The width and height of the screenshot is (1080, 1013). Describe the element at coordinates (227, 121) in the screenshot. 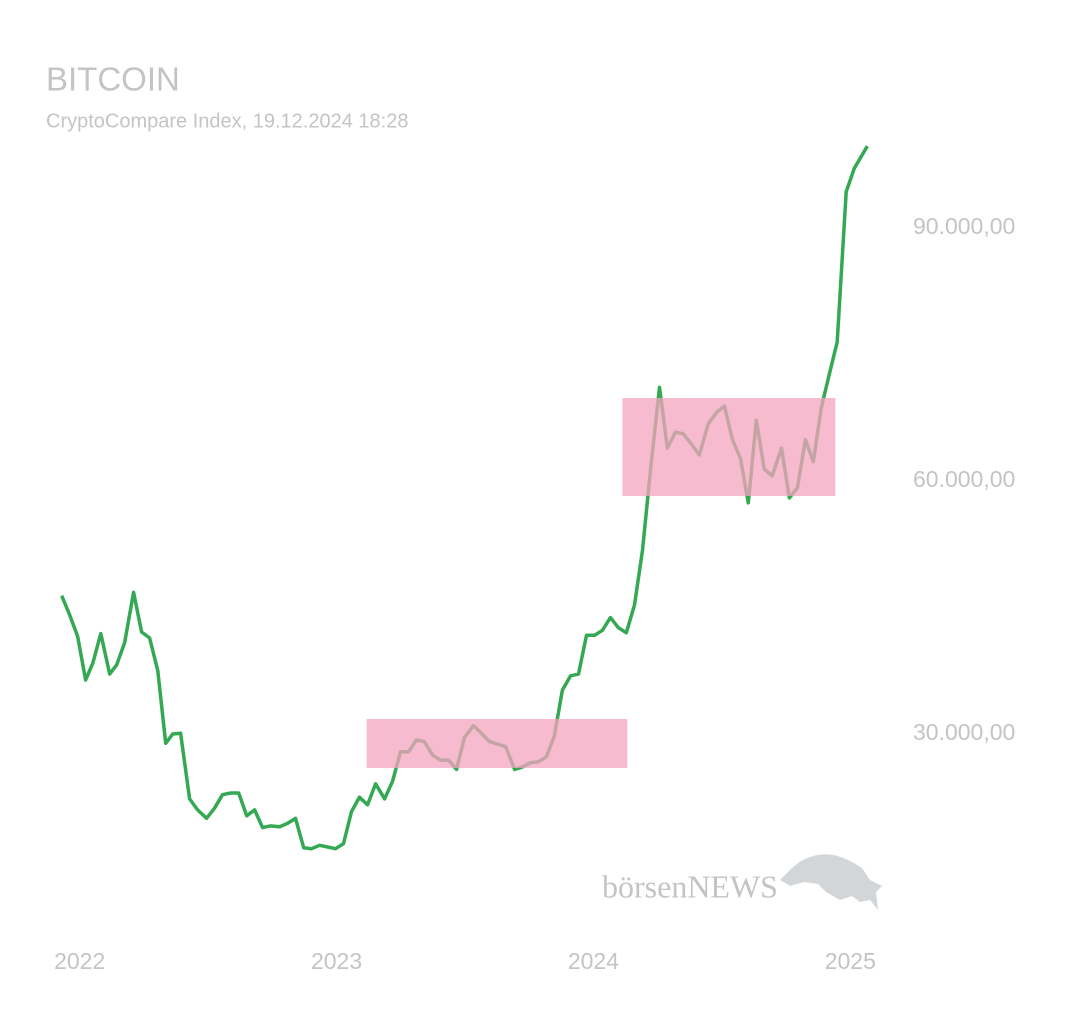

I see `chart-subtitle: CryptoCompare Index, 19.12.2024 18:28` at that location.